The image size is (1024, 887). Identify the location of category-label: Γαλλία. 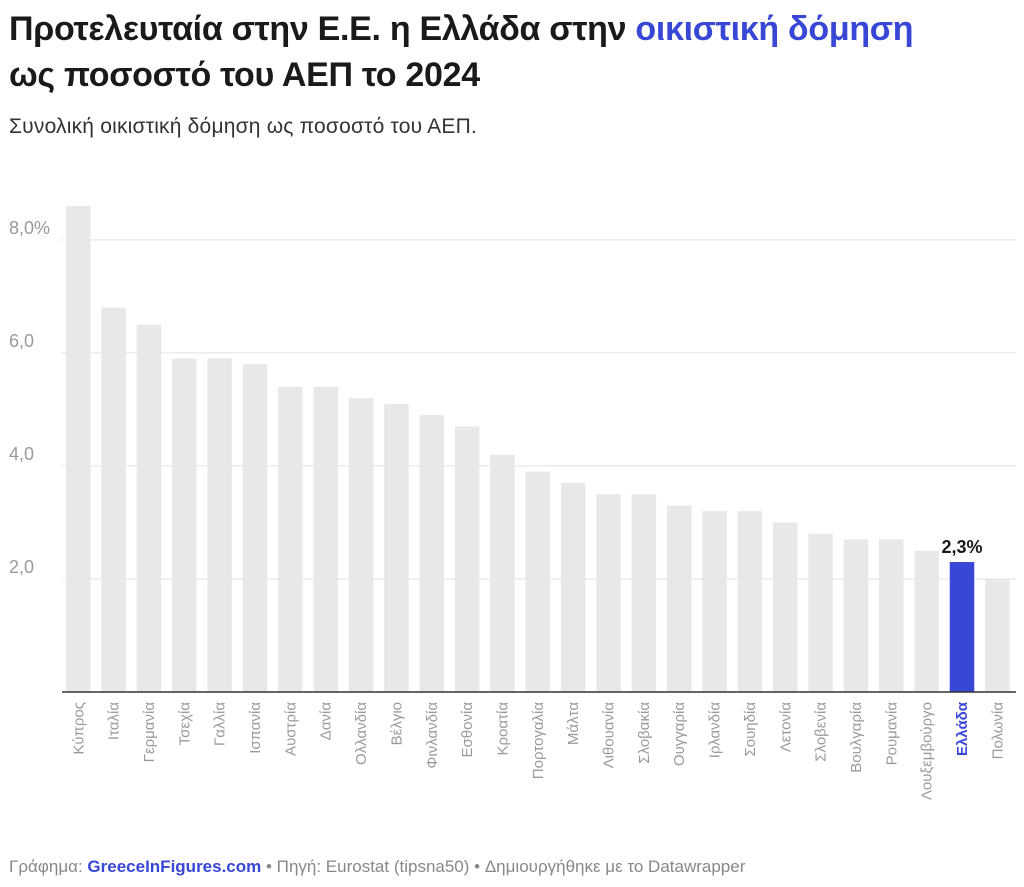
(220, 724).